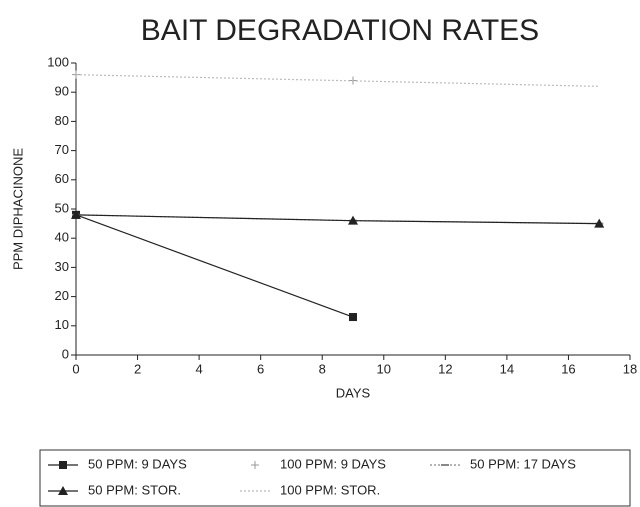 The image size is (640, 507). Describe the element at coordinates (62, 178) in the screenshot. I see `y-tick-label: 60` at that location.